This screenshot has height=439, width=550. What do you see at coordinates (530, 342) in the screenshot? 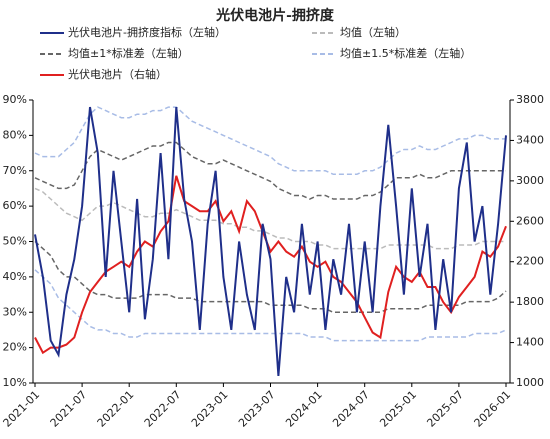
I see `y2-tick-label: 1400` at bounding box center [530, 342].